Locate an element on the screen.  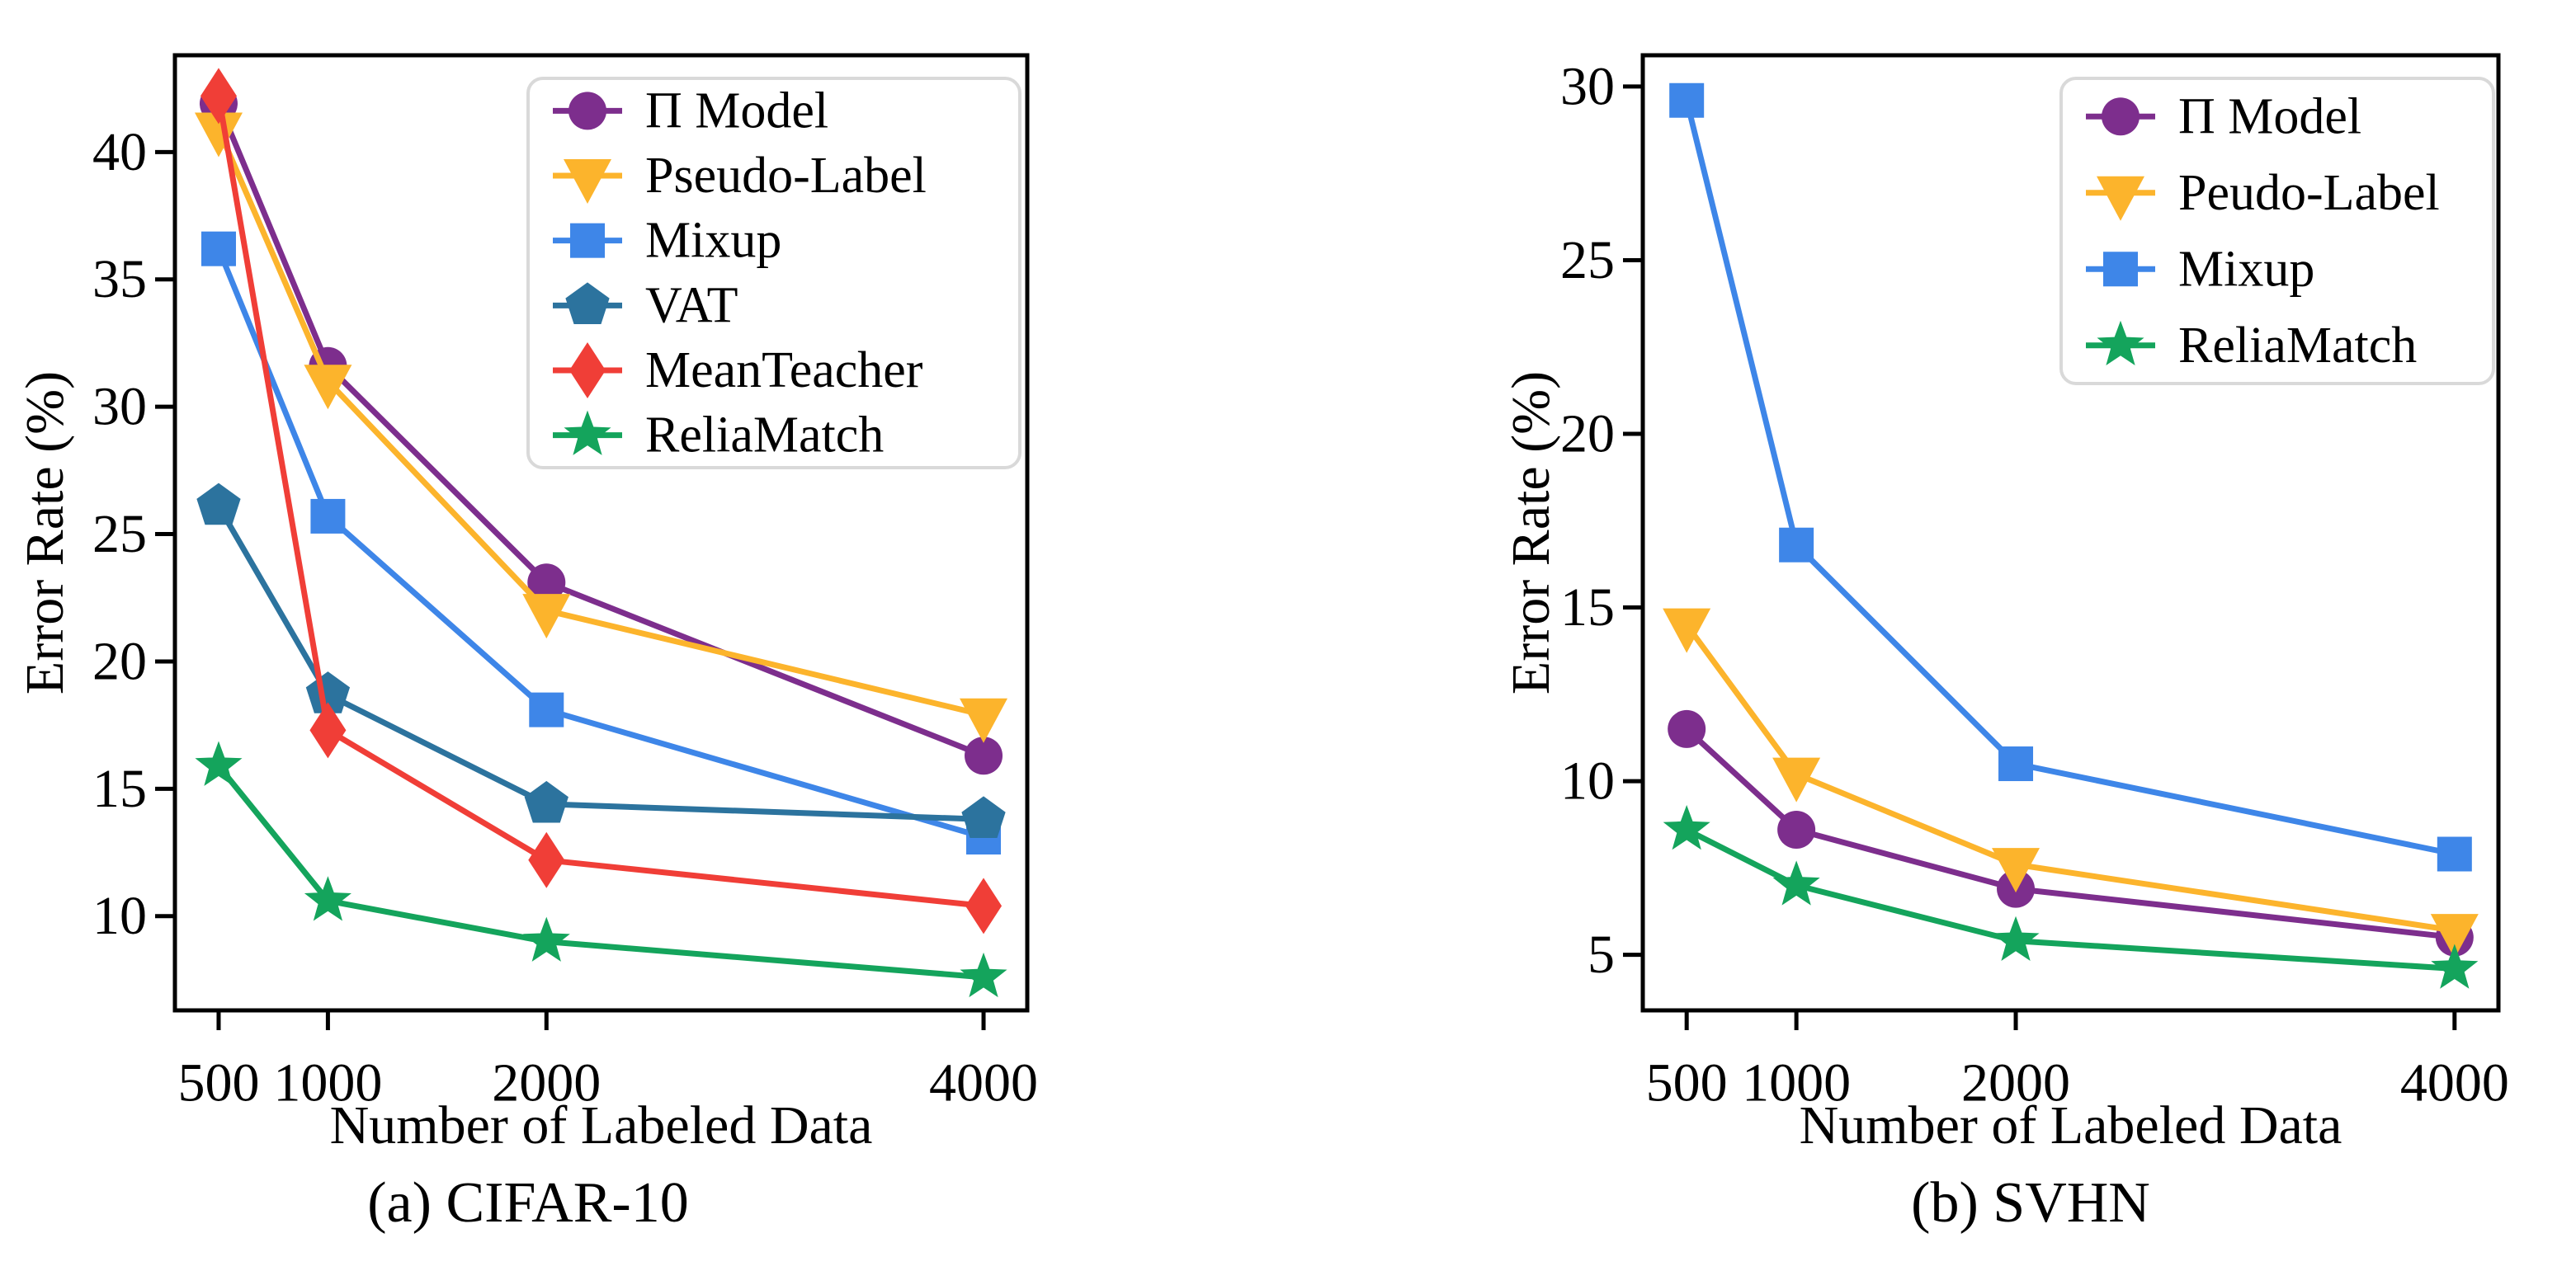
legend: Π Model Peudo-Label Mixup ReliaMatch is located at coordinates (2277, 231).